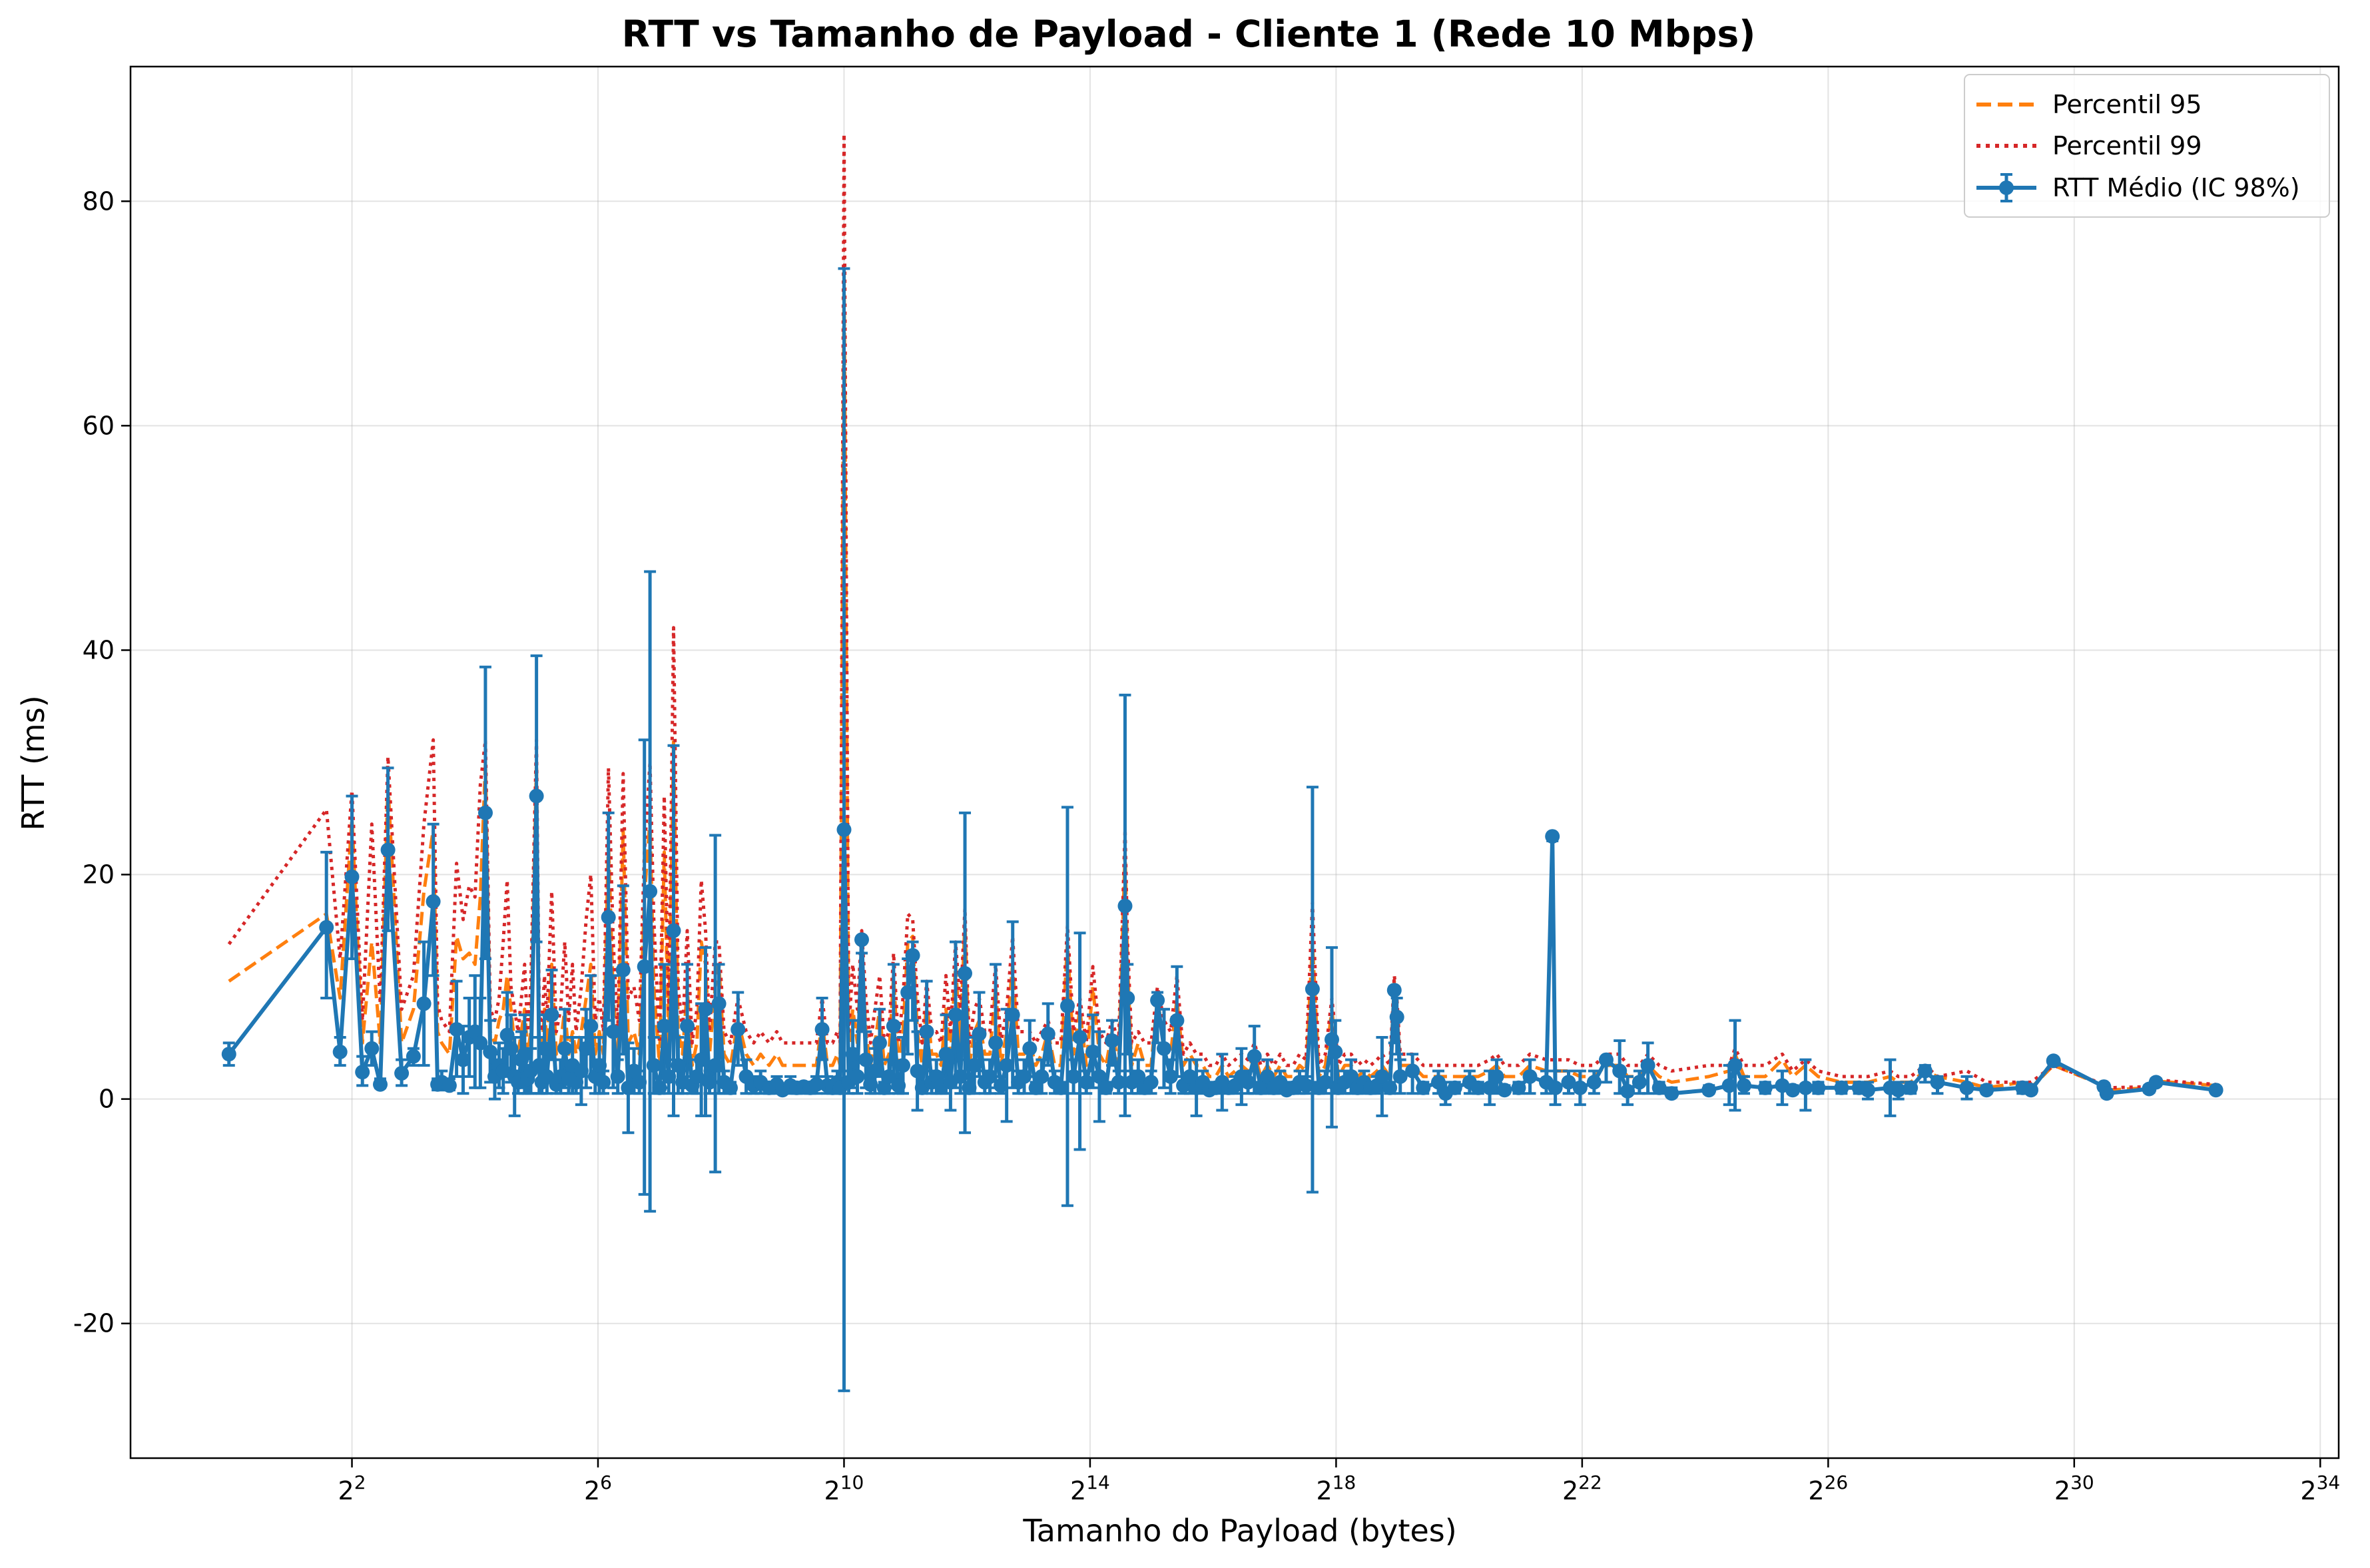 This screenshot has height=1568, width=2370. I want to click on legend-box, so click(2147, 146).